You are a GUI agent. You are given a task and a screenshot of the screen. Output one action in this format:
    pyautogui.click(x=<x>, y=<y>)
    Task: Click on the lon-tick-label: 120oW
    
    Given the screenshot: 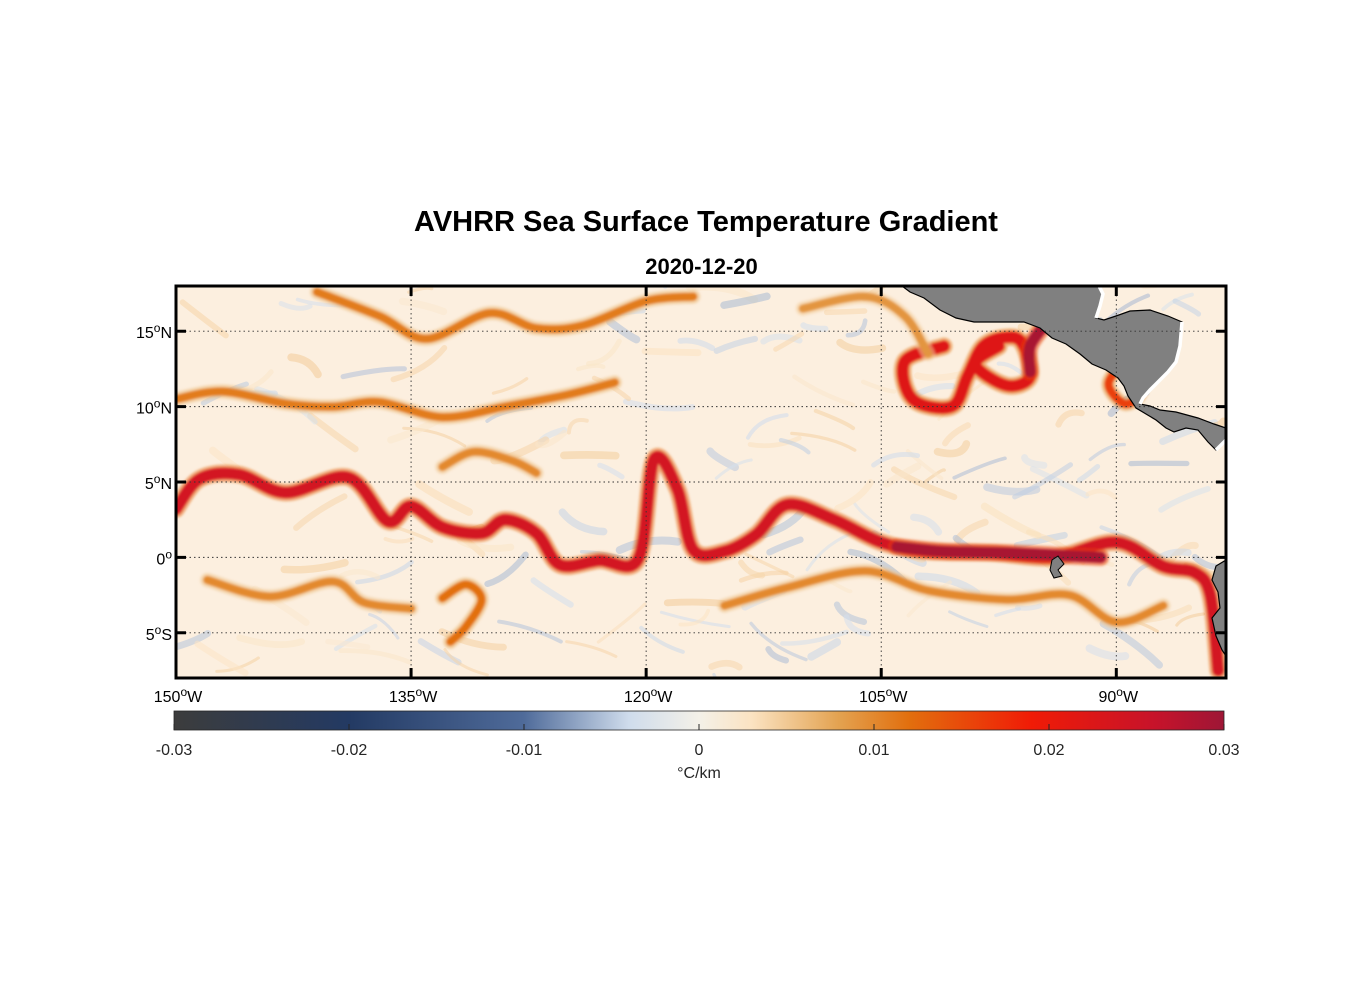 What is the action you would take?
    pyautogui.click(x=648, y=695)
    